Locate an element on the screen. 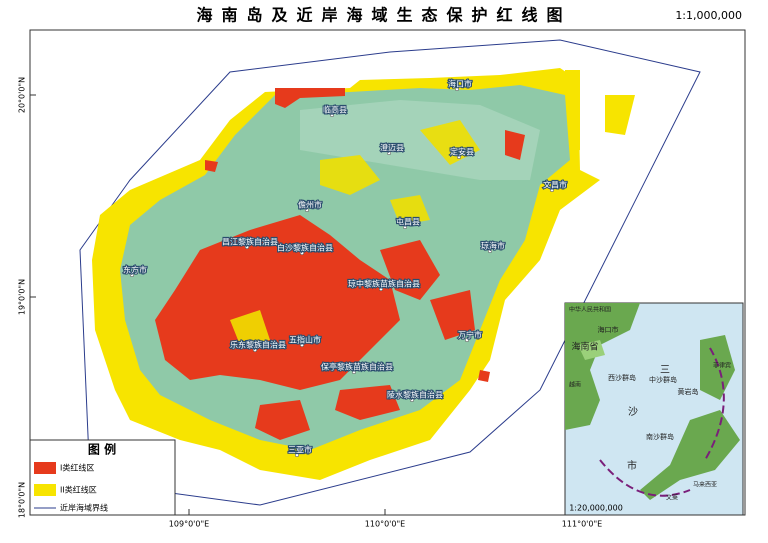 The image size is (768, 543). inset-label: 沙 is located at coordinates (633, 412).